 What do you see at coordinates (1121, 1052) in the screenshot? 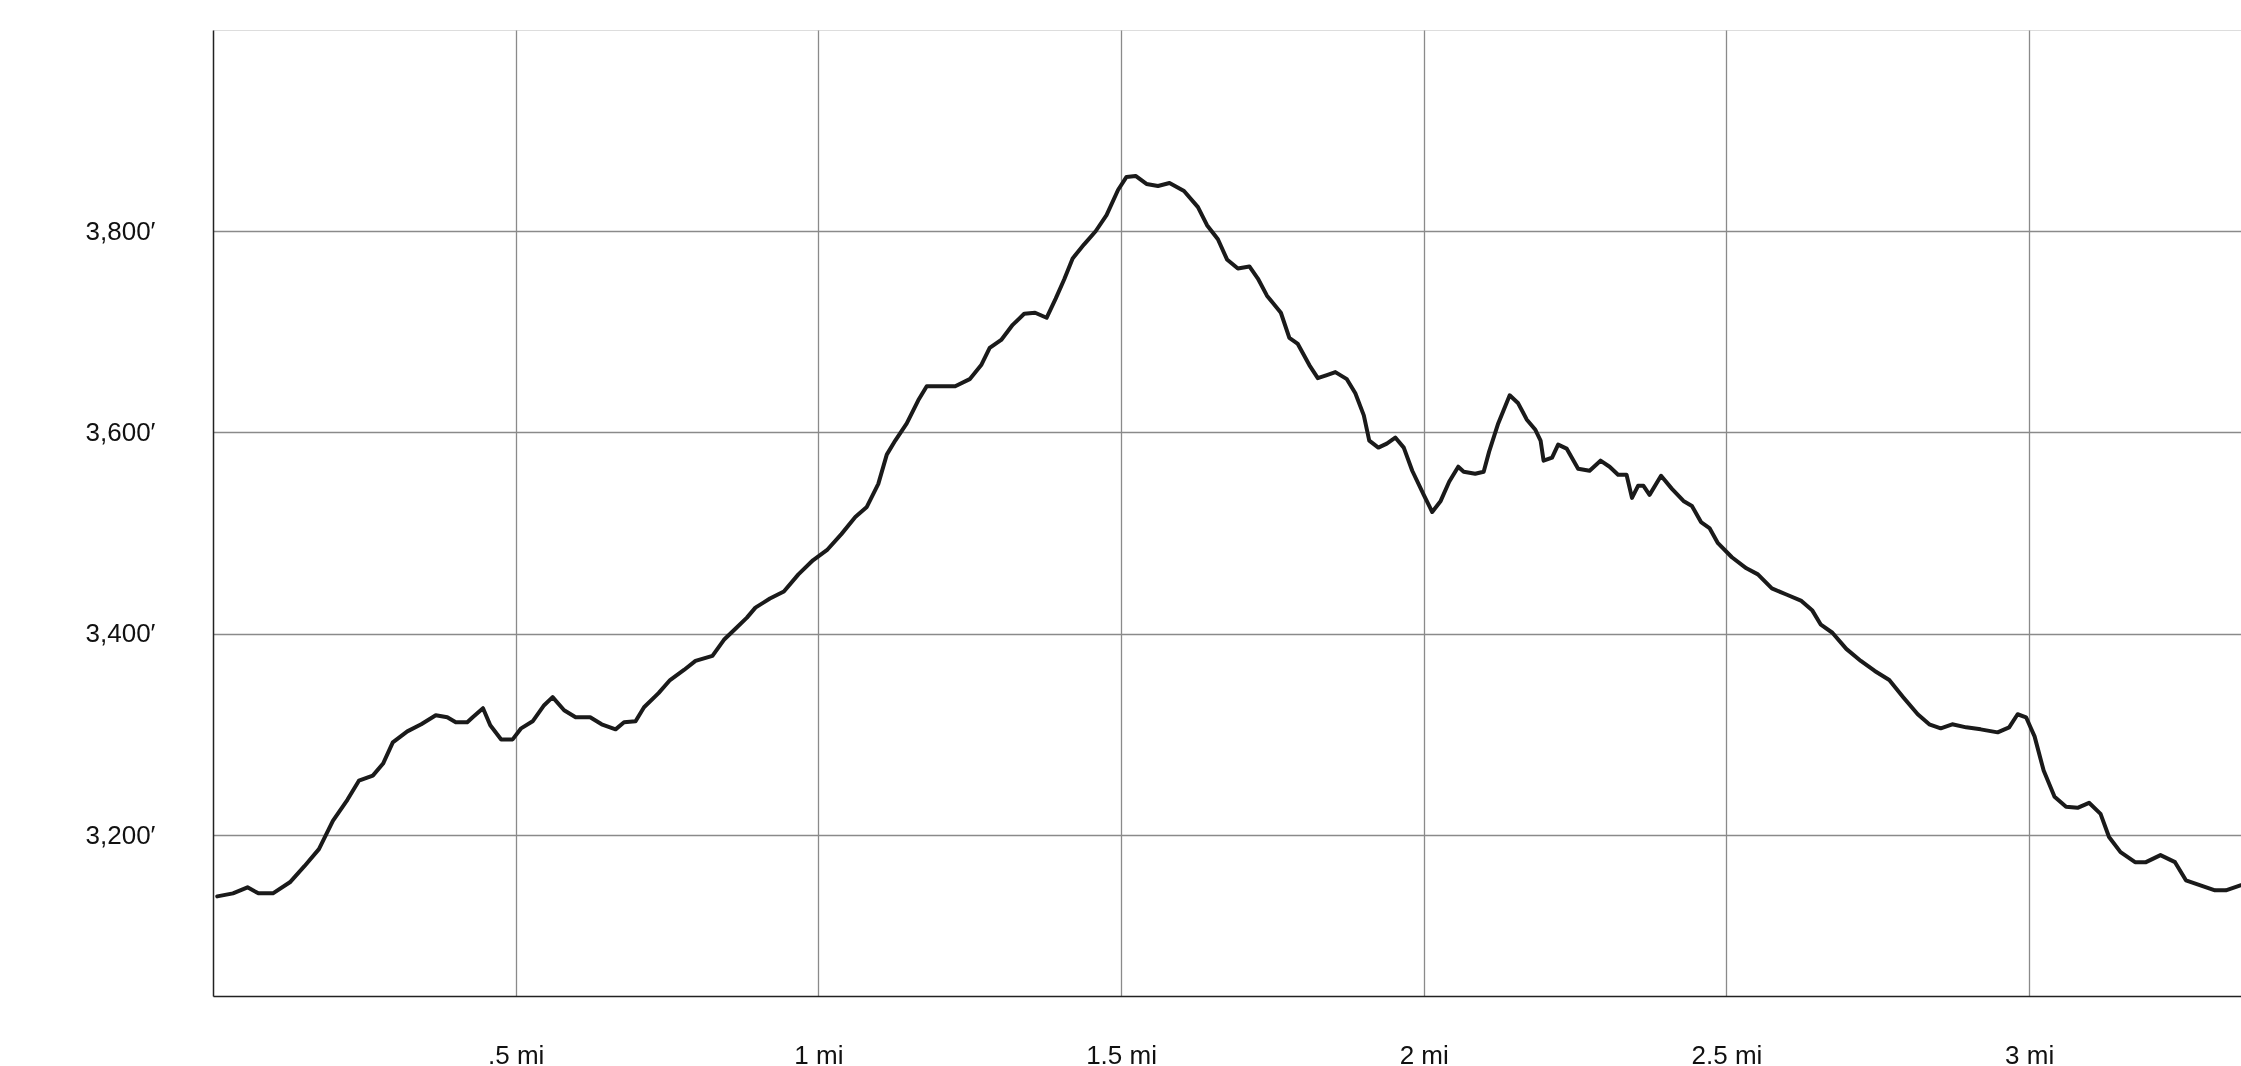
I see `x-tick-label: 1.5 mi` at bounding box center [1121, 1052].